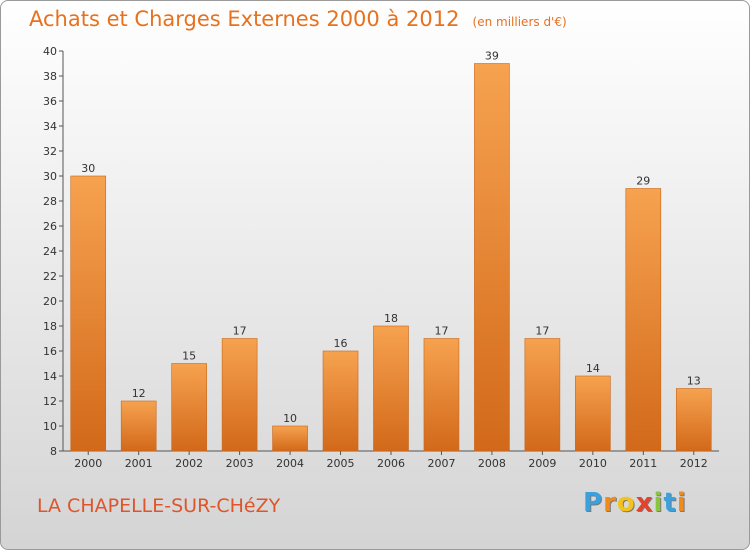 The width and height of the screenshot is (750, 550). What do you see at coordinates (50, 151) in the screenshot?
I see `y-tick-label: 32` at bounding box center [50, 151].